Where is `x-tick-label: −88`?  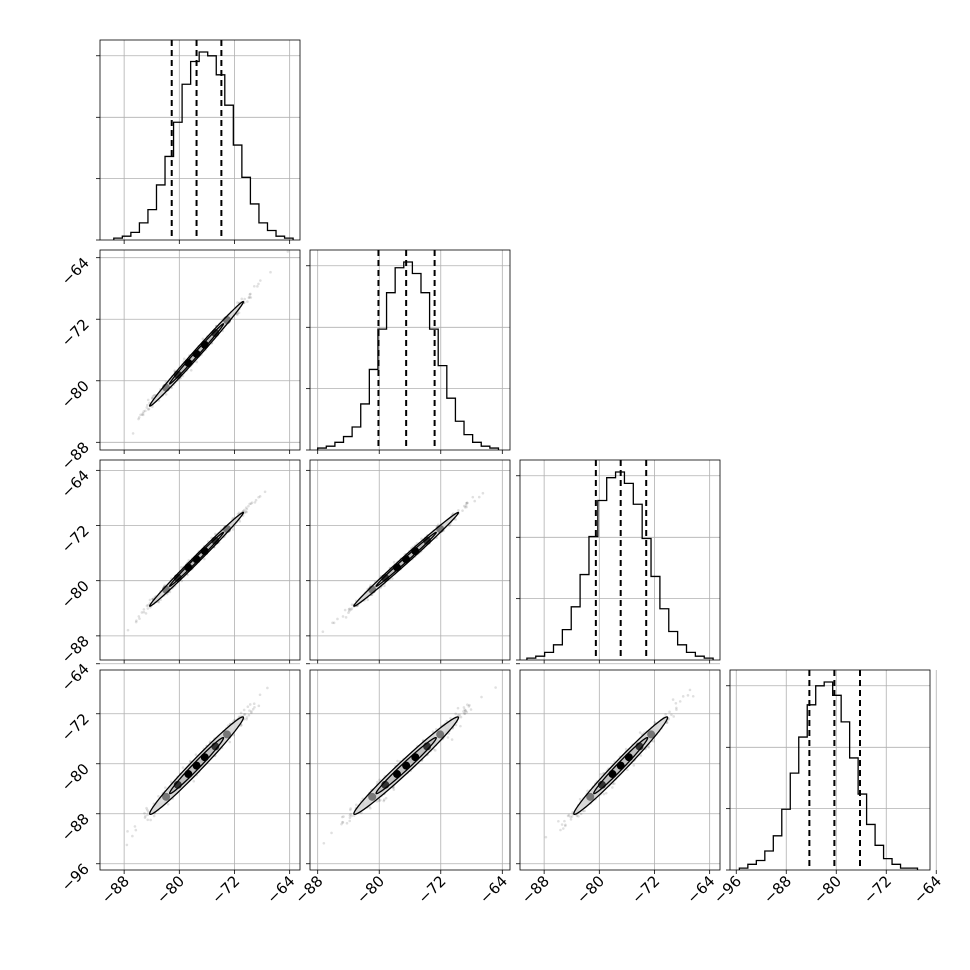 x-tick-label: −88 is located at coordinates (115, 889).